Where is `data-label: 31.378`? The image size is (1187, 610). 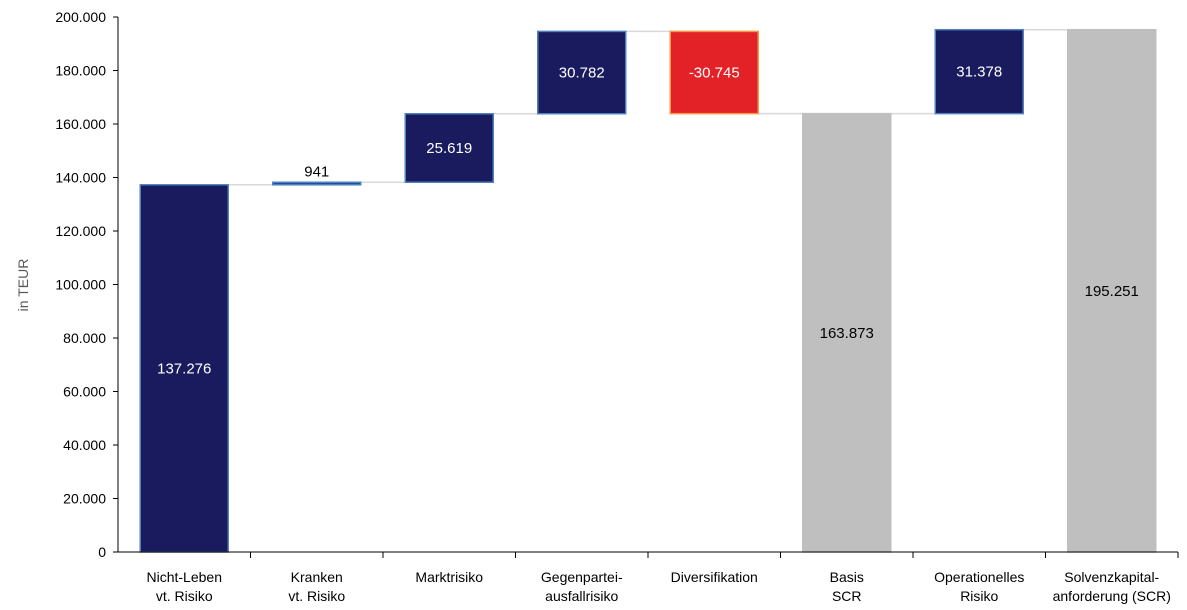
data-label: 31.378 is located at coordinates (979, 72).